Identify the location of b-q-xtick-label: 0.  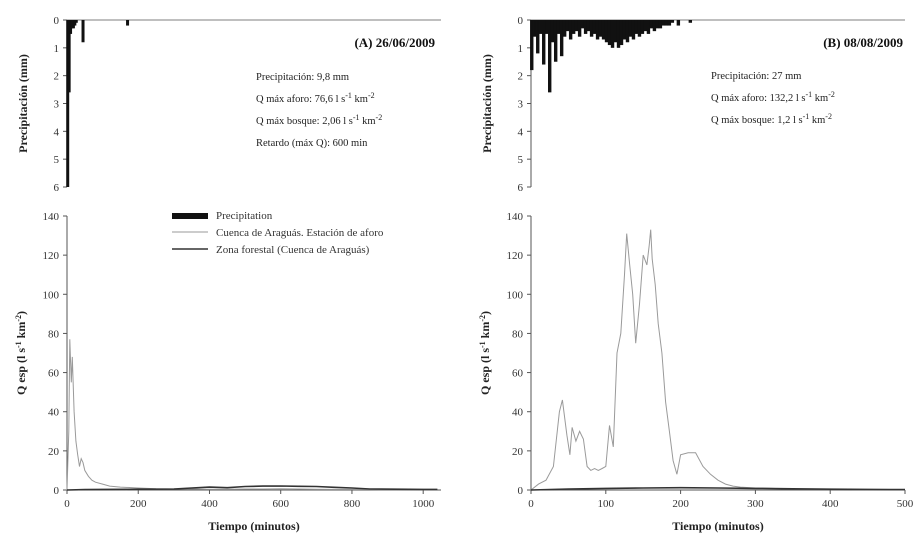
(531, 504).